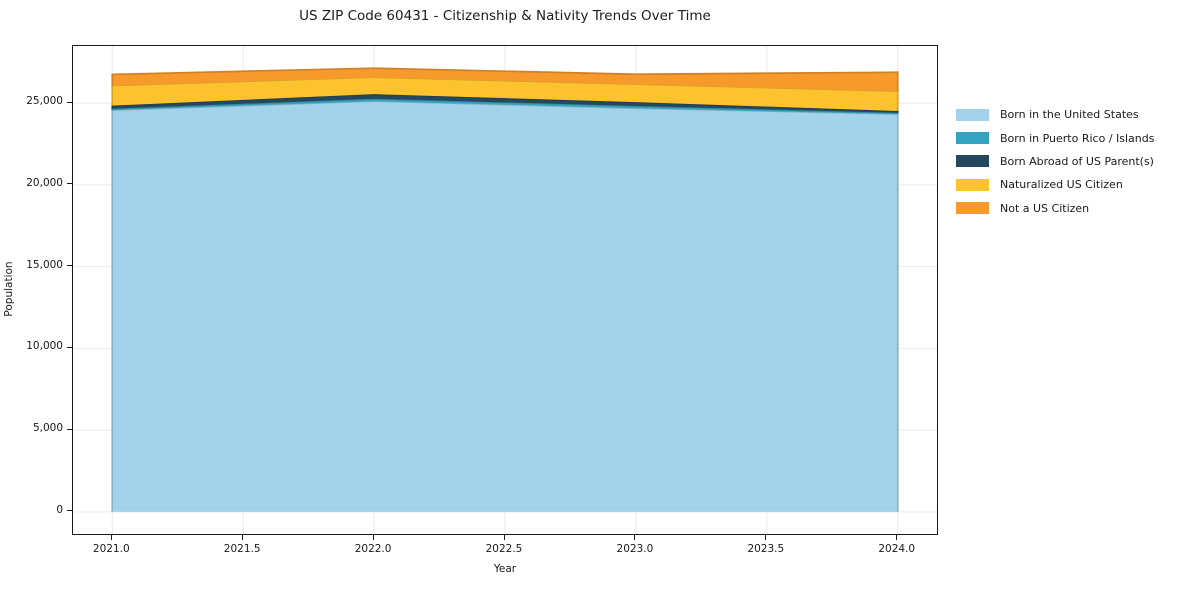 The width and height of the screenshot is (1189, 590). What do you see at coordinates (1077, 161) in the screenshot?
I see `legend-label: Born Abroad of US Parent(s)` at bounding box center [1077, 161].